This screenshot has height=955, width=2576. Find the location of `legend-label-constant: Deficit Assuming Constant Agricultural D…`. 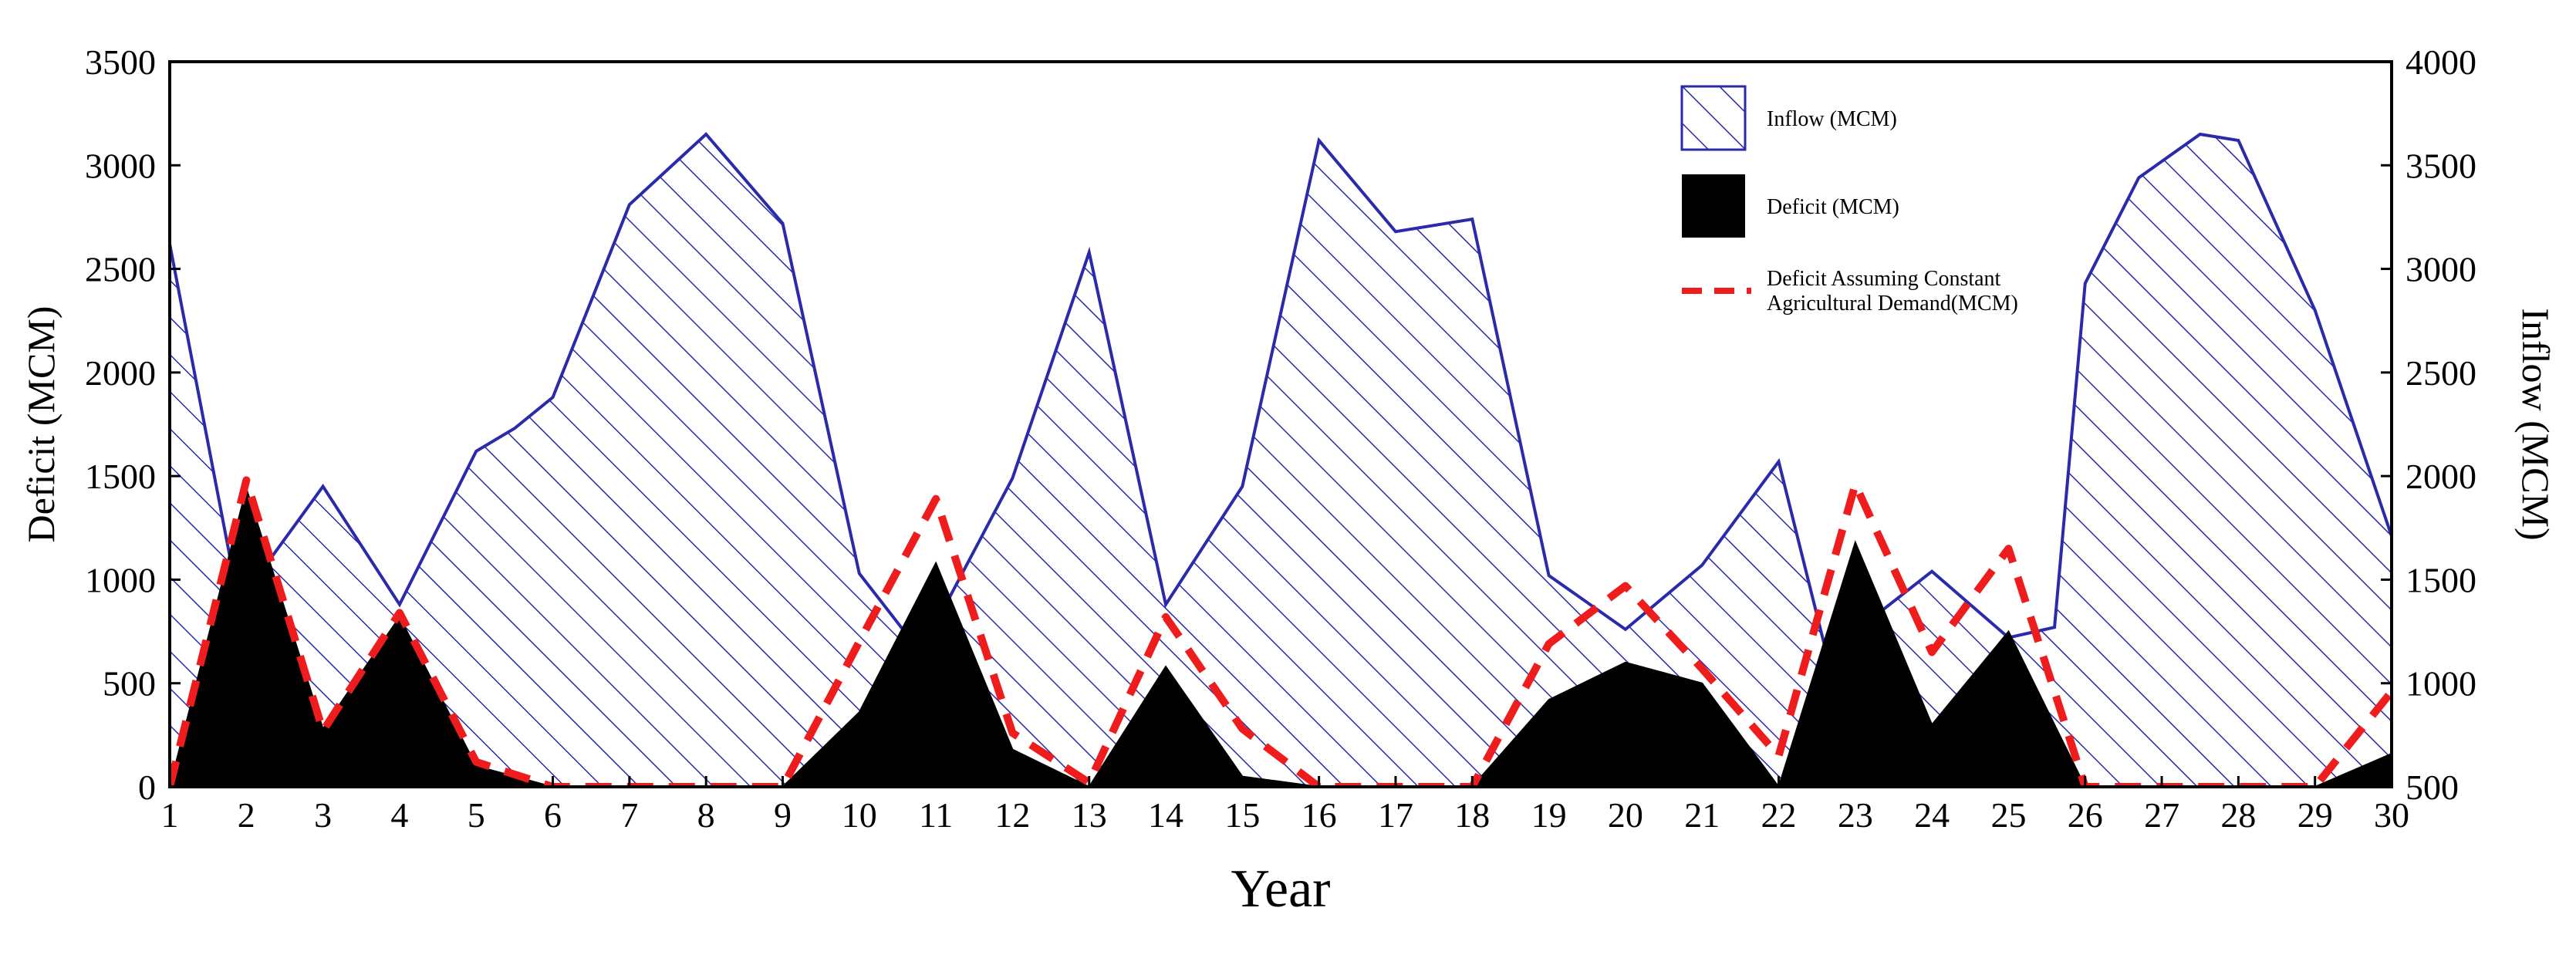

legend-label-constant: Deficit Assuming Constant Agricultural D… is located at coordinates (1892, 291).